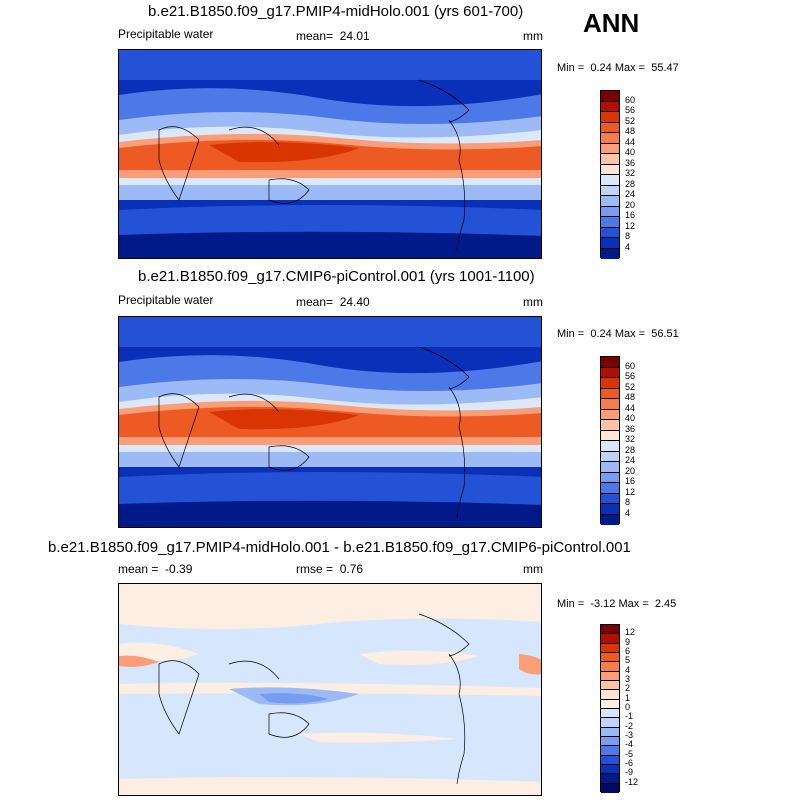  What do you see at coordinates (166, 300) in the screenshot?
I see `panel2-variable-label: Precipitable water` at bounding box center [166, 300].